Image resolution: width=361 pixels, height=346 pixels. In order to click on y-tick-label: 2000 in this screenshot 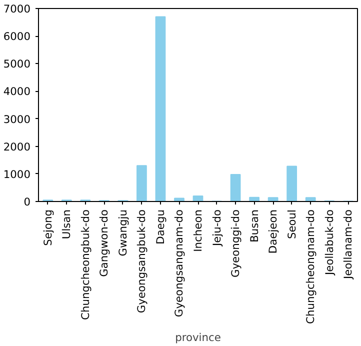, I will do `click(17, 147)`.